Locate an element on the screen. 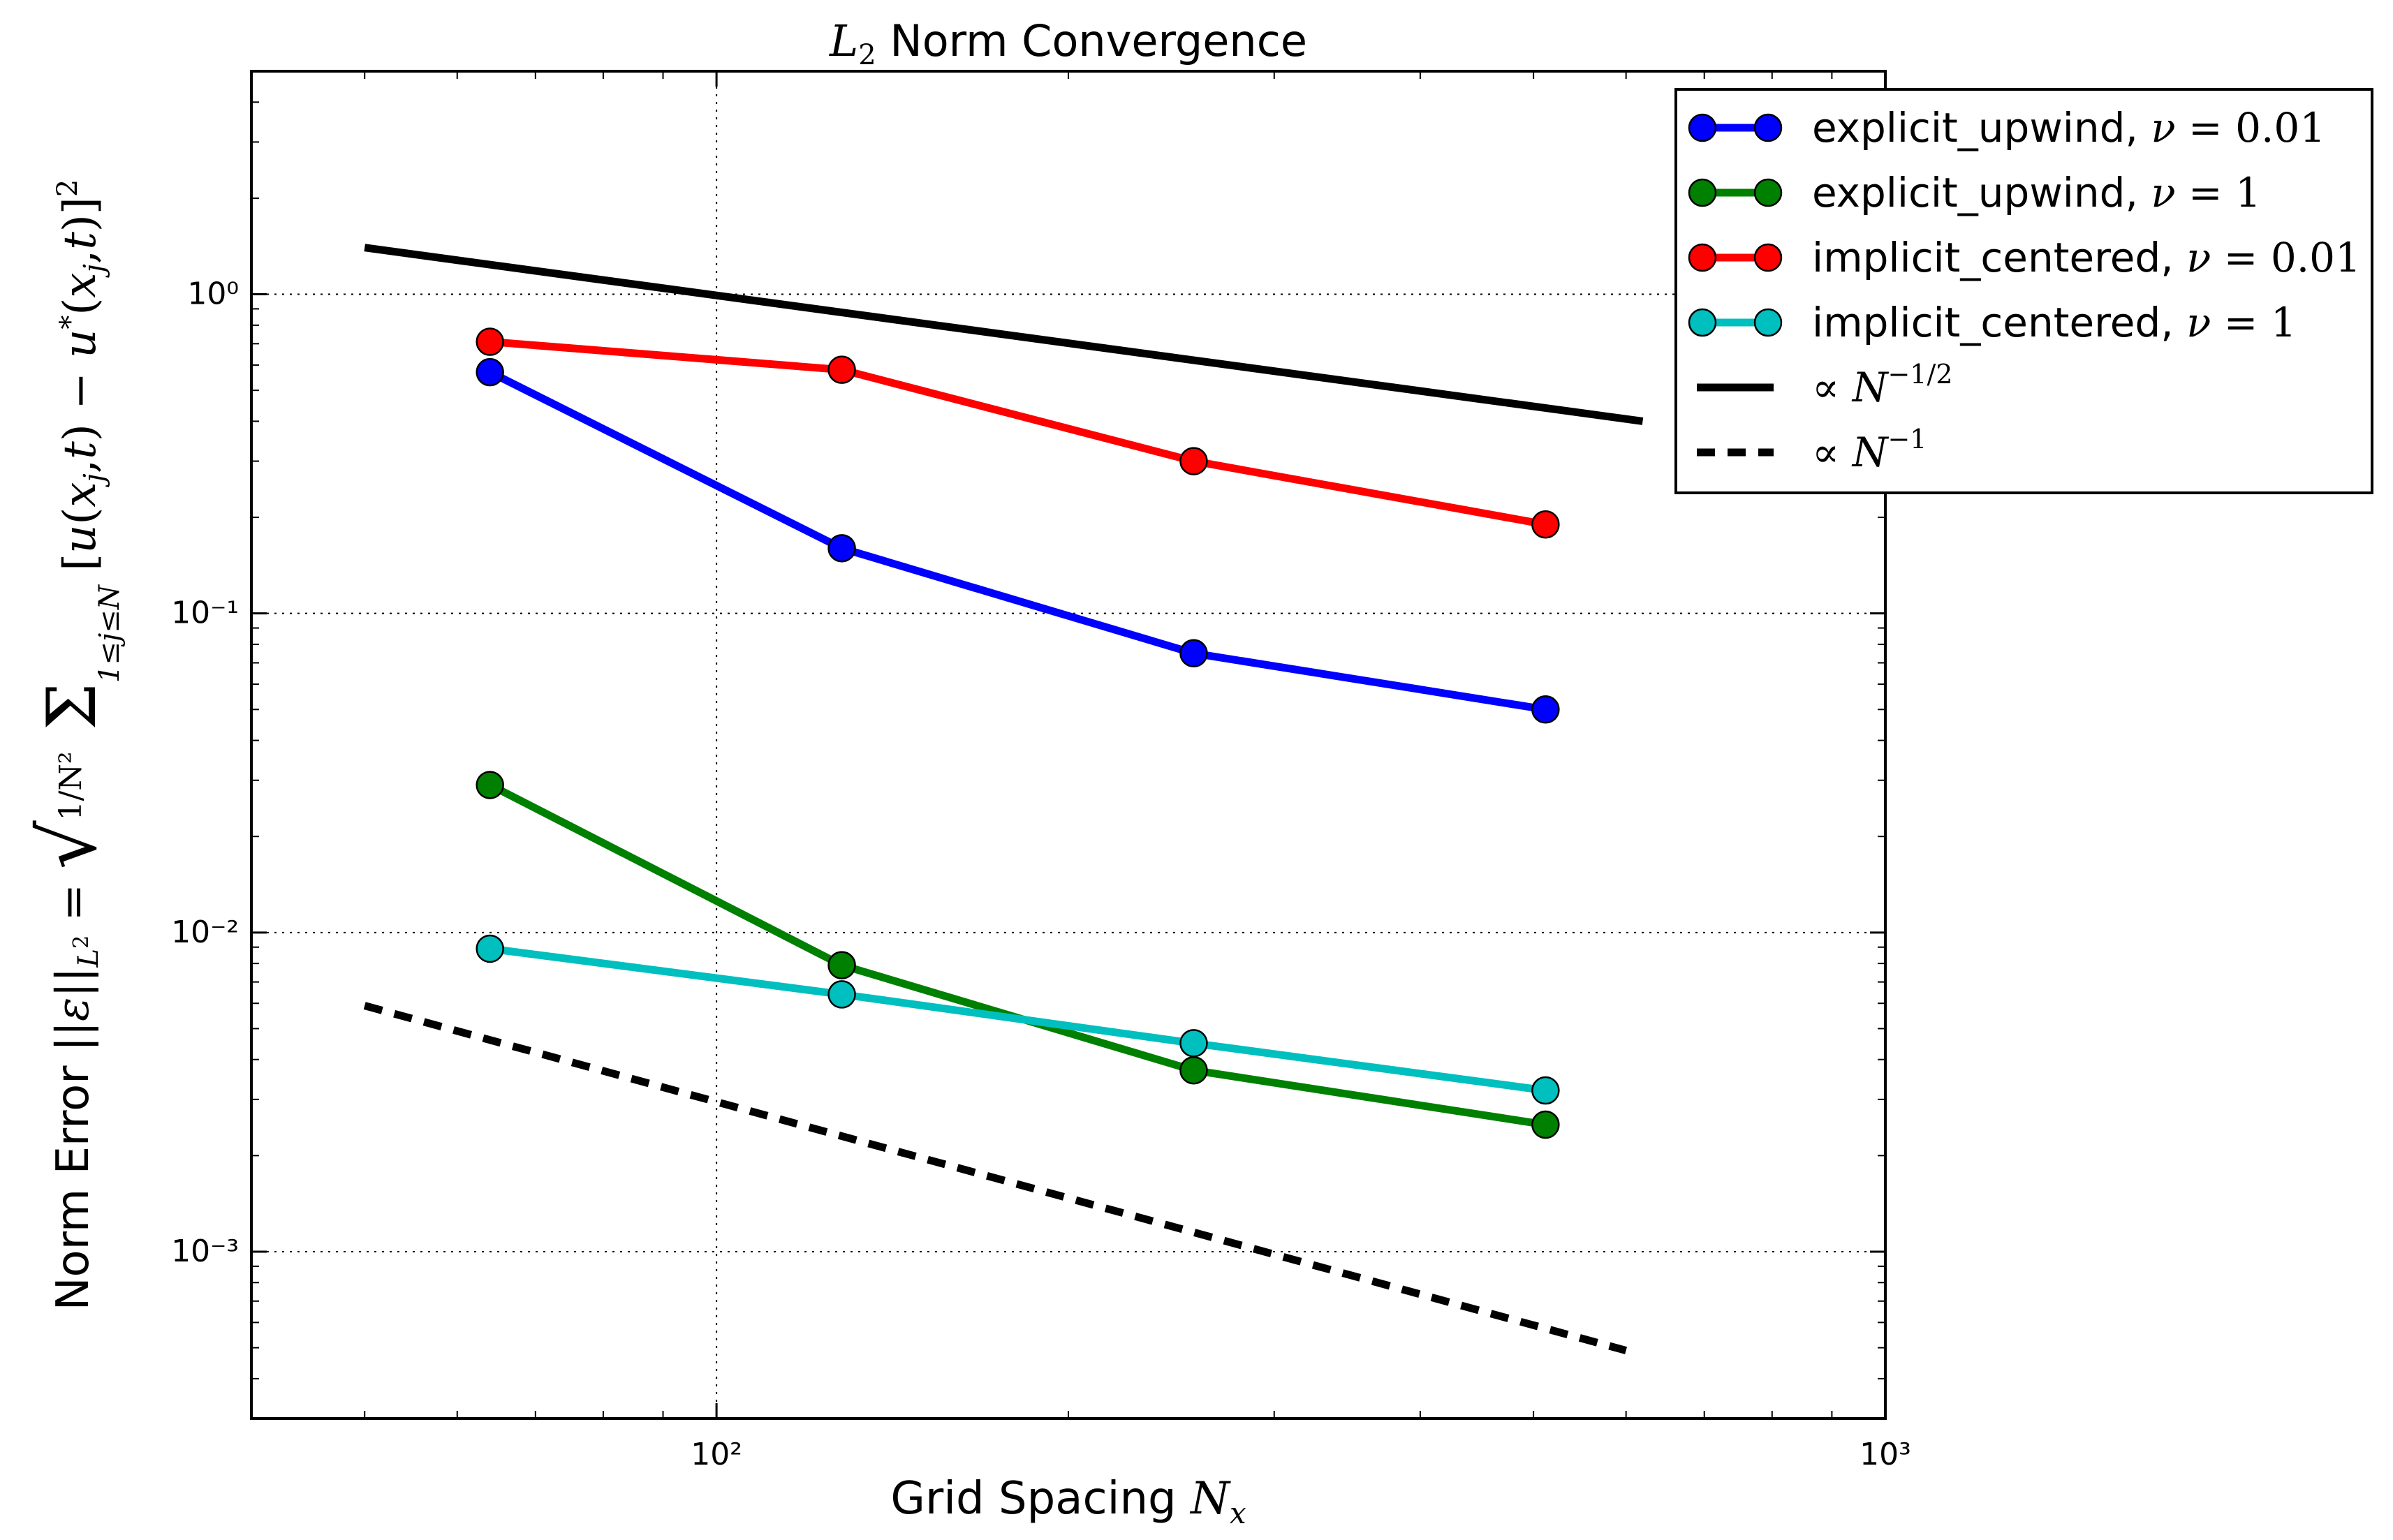 Image resolution: width=2393 pixels, height=1540 pixels. y-tick-label: 10⁻³ is located at coordinates (205, 1251).